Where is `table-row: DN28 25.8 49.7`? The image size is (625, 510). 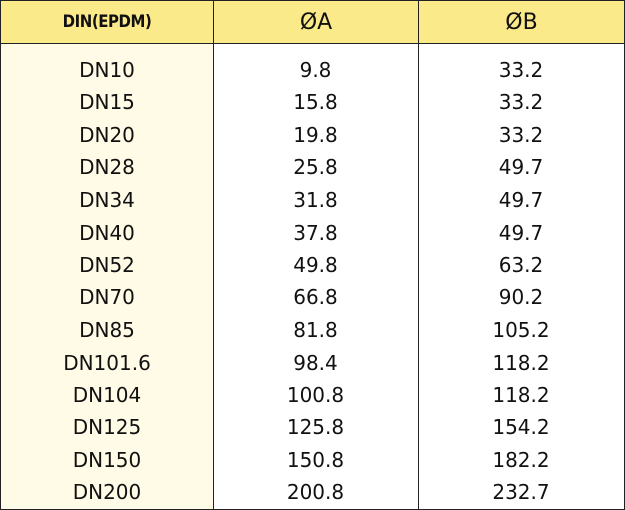
table-row: DN28 25.8 49.7 is located at coordinates (312, 166).